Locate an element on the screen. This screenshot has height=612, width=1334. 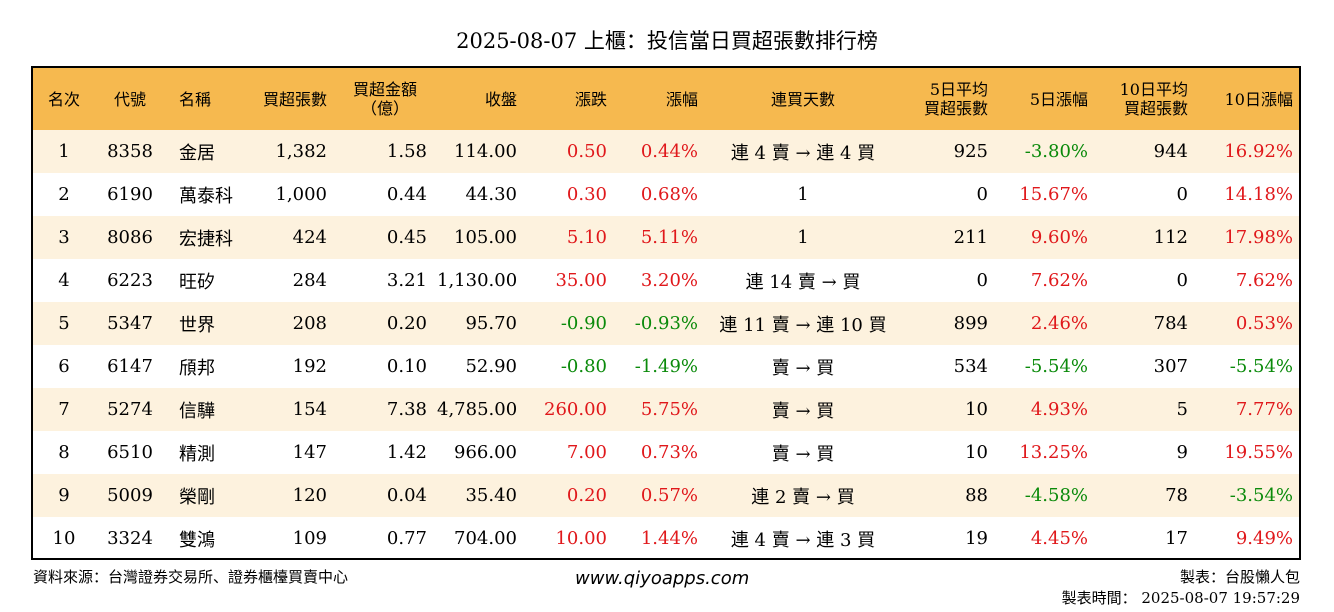
cell-close: 4,785.00 is located at coordinates (477, 409).